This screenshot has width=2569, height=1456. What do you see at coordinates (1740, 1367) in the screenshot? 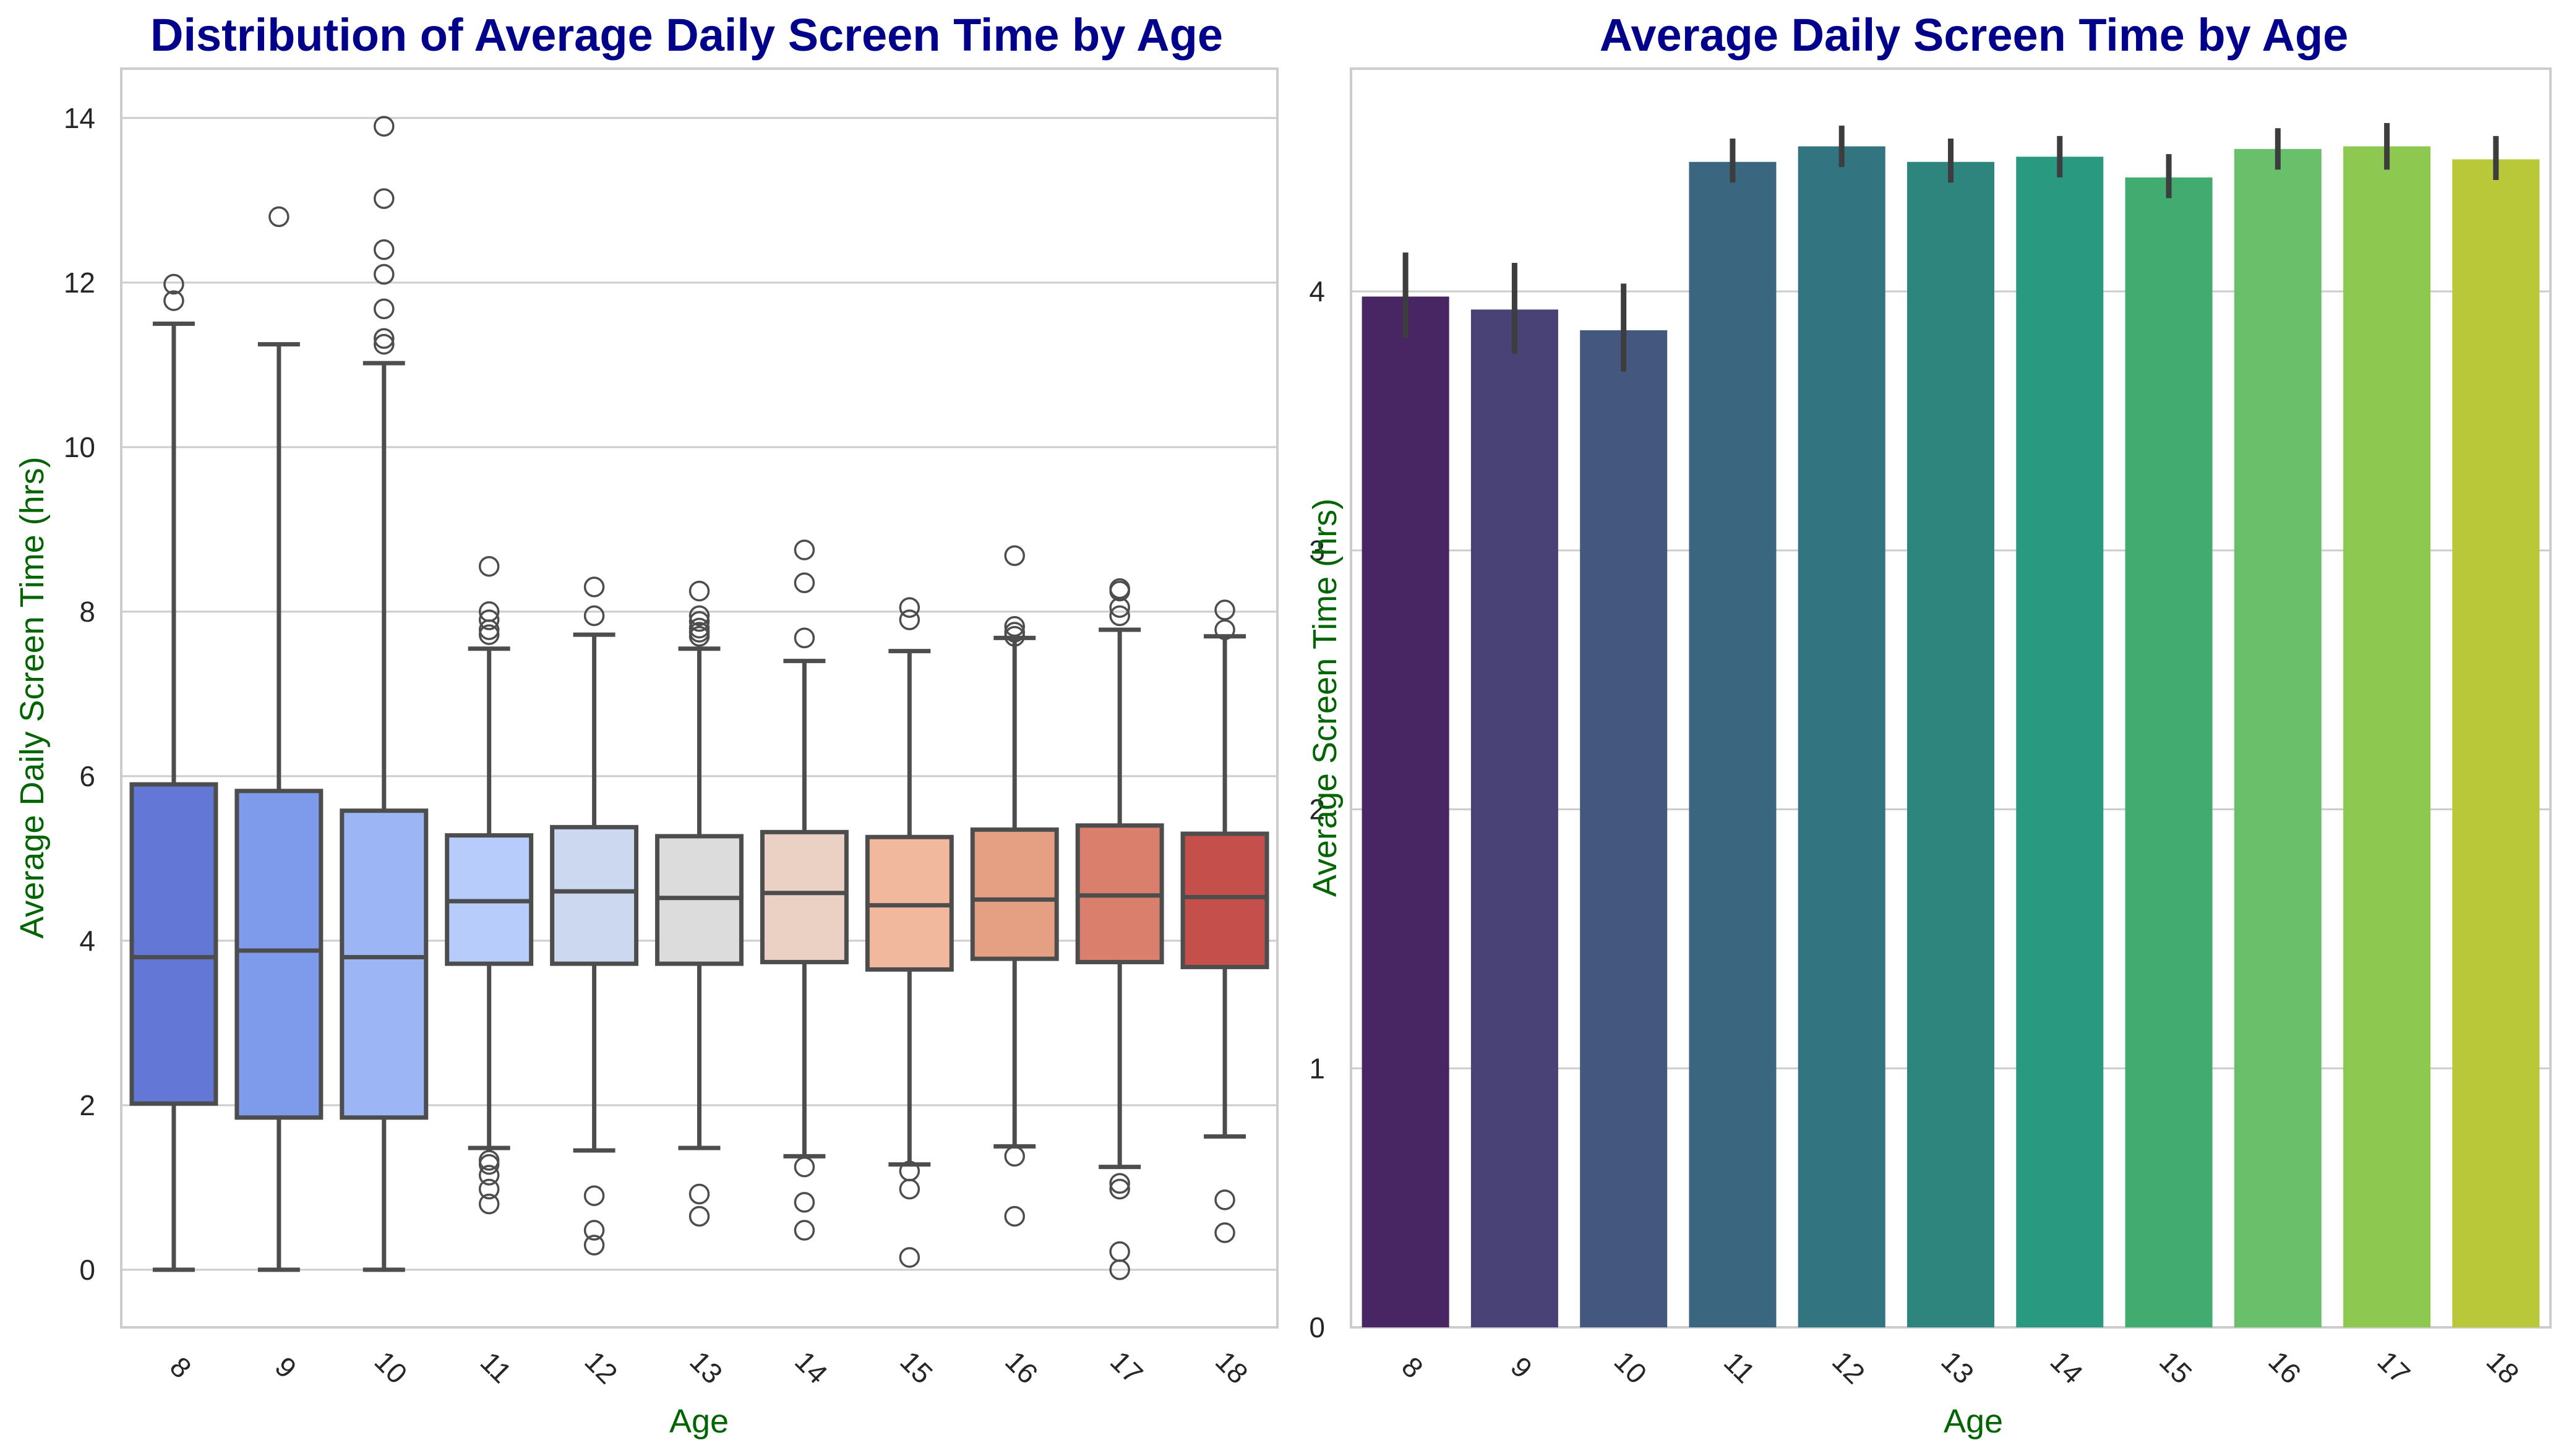
I see `barchart-x-tick-label: 11` at bounding box center [1740, 1367].